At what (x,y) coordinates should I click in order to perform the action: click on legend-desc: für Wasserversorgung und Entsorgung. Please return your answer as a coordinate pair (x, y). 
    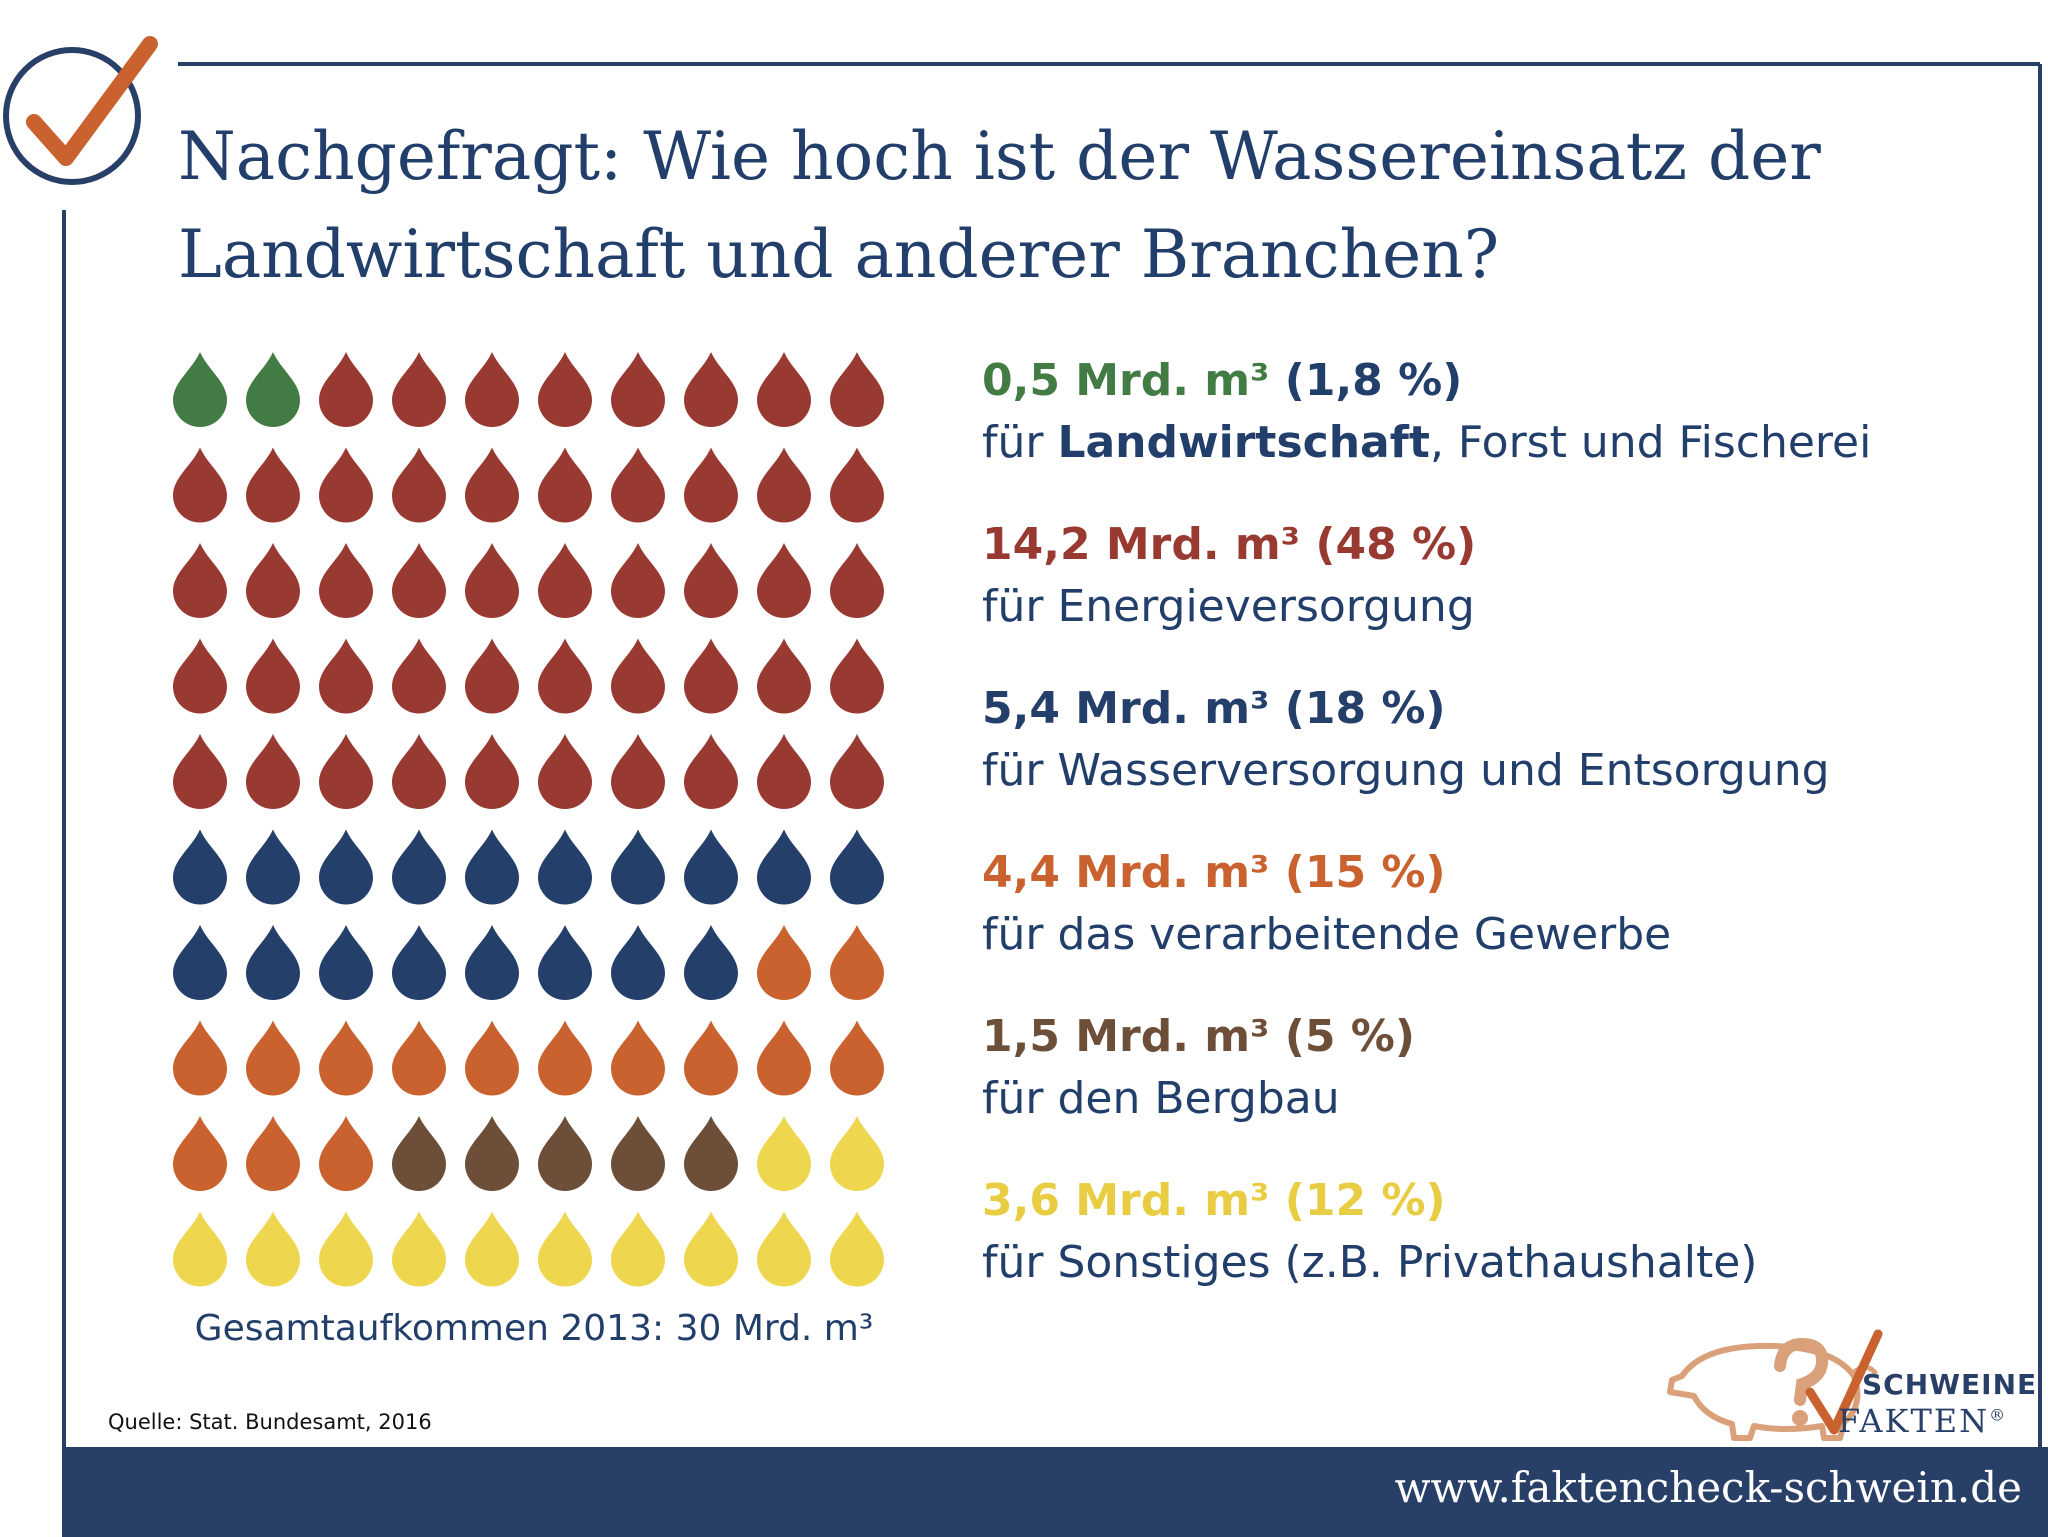
    Looking at the image, I should click on (1406, 770).